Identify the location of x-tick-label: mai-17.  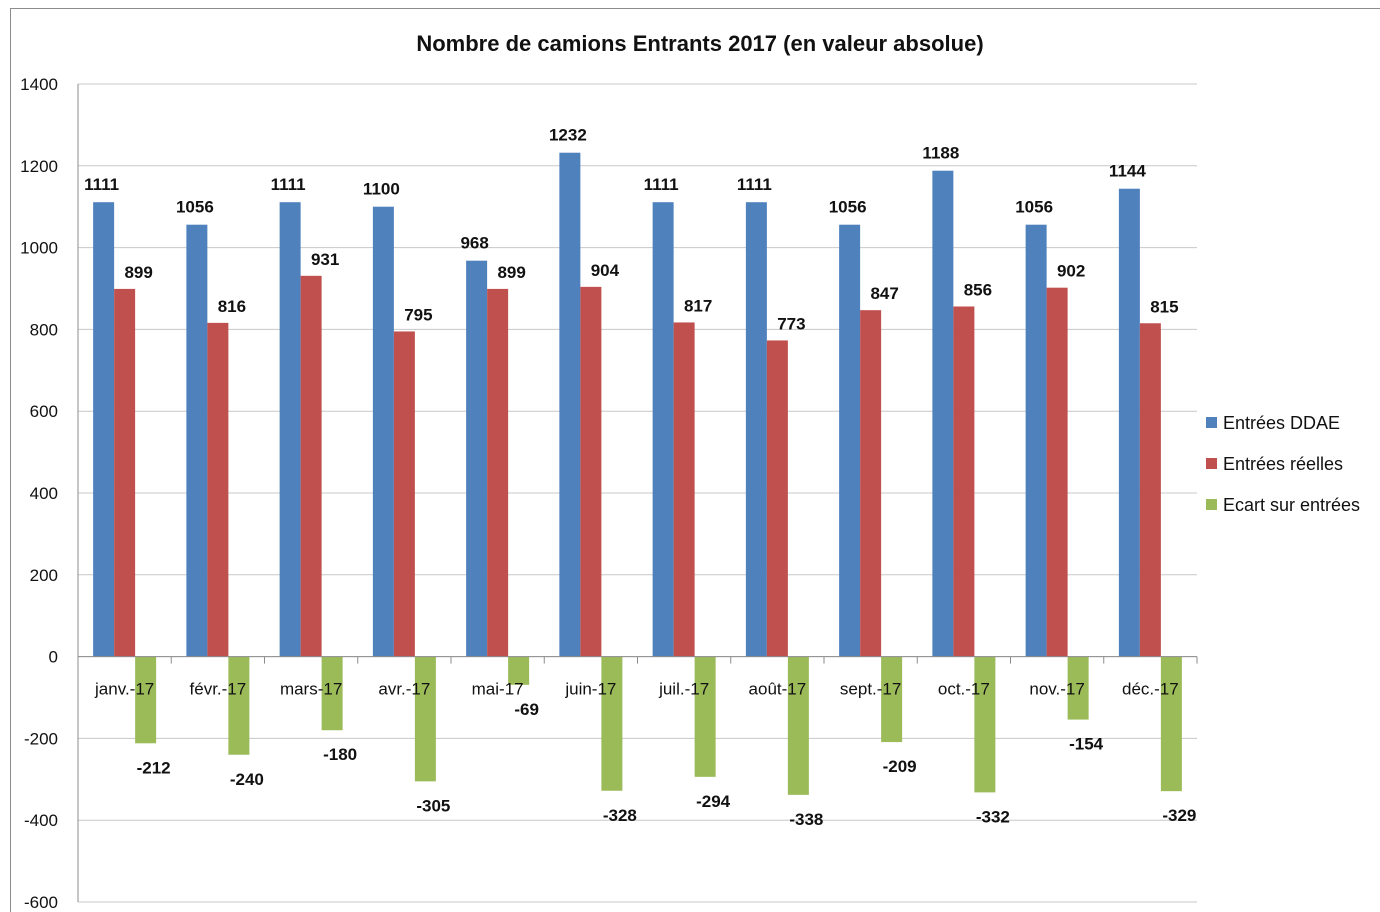
(498, 689).